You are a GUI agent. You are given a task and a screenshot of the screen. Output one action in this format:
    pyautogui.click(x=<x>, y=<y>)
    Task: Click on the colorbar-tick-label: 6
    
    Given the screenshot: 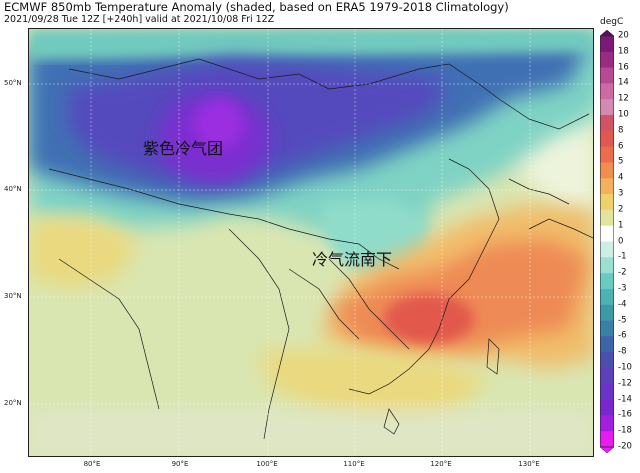 What is the action you would take?
    pyautogui.click(x=621, y=146)
    